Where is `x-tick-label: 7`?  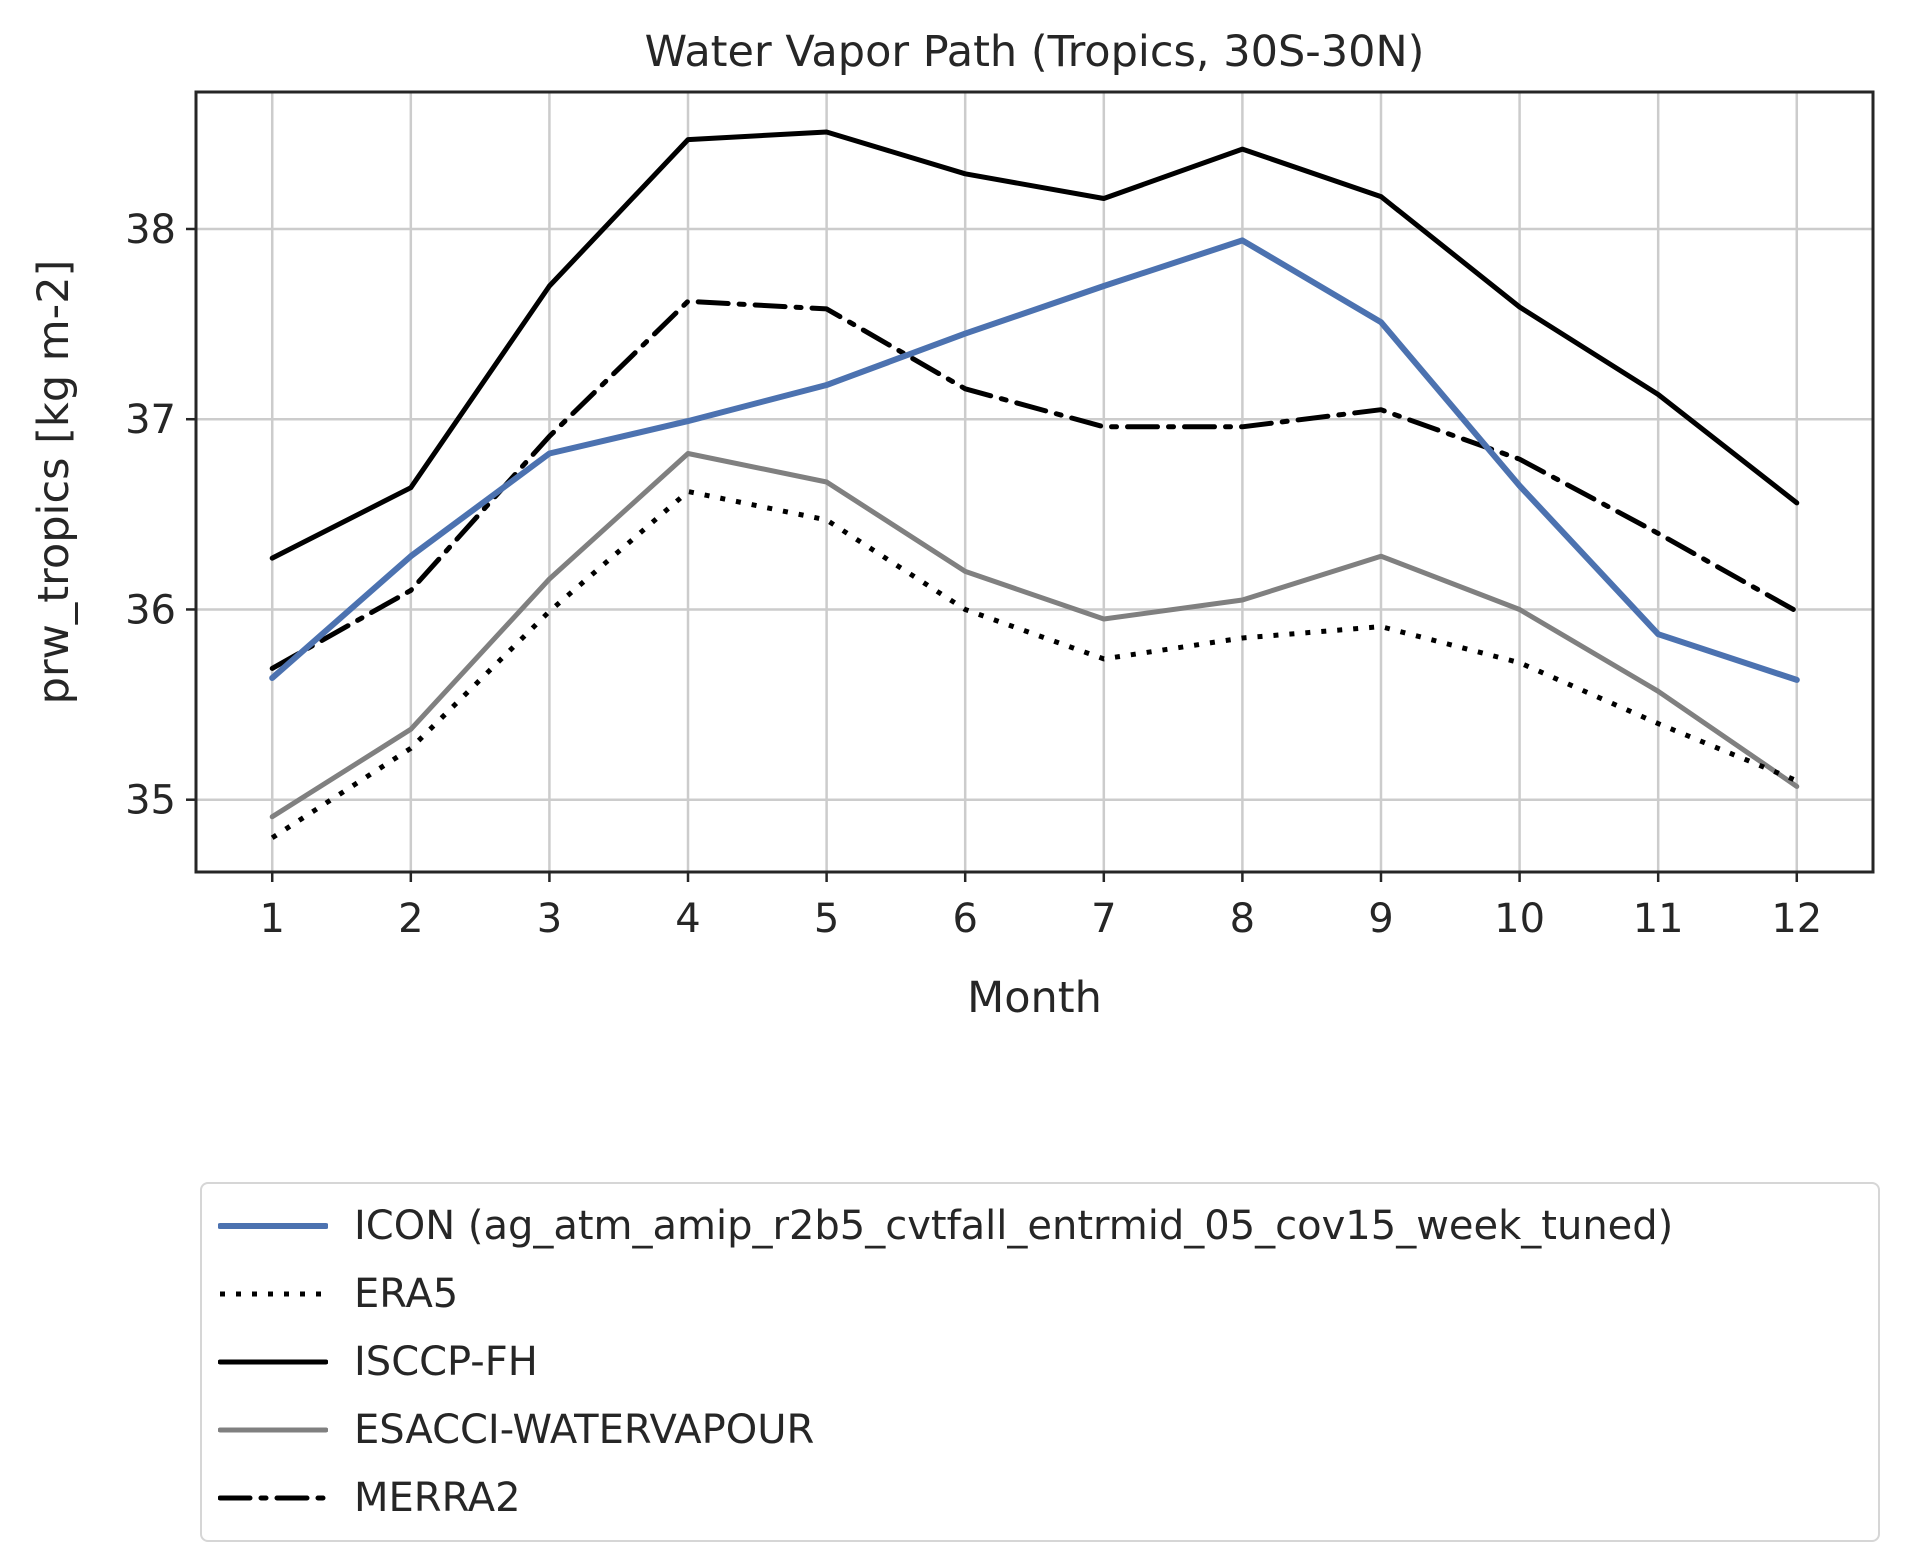 x-tick-label: 7 is located at coordinates (1103, 919).